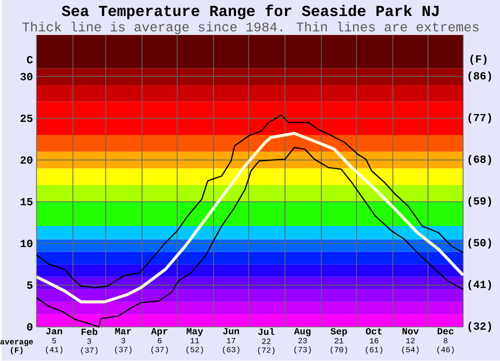  I want to click on y-axis-title: C, so click(29, 60).